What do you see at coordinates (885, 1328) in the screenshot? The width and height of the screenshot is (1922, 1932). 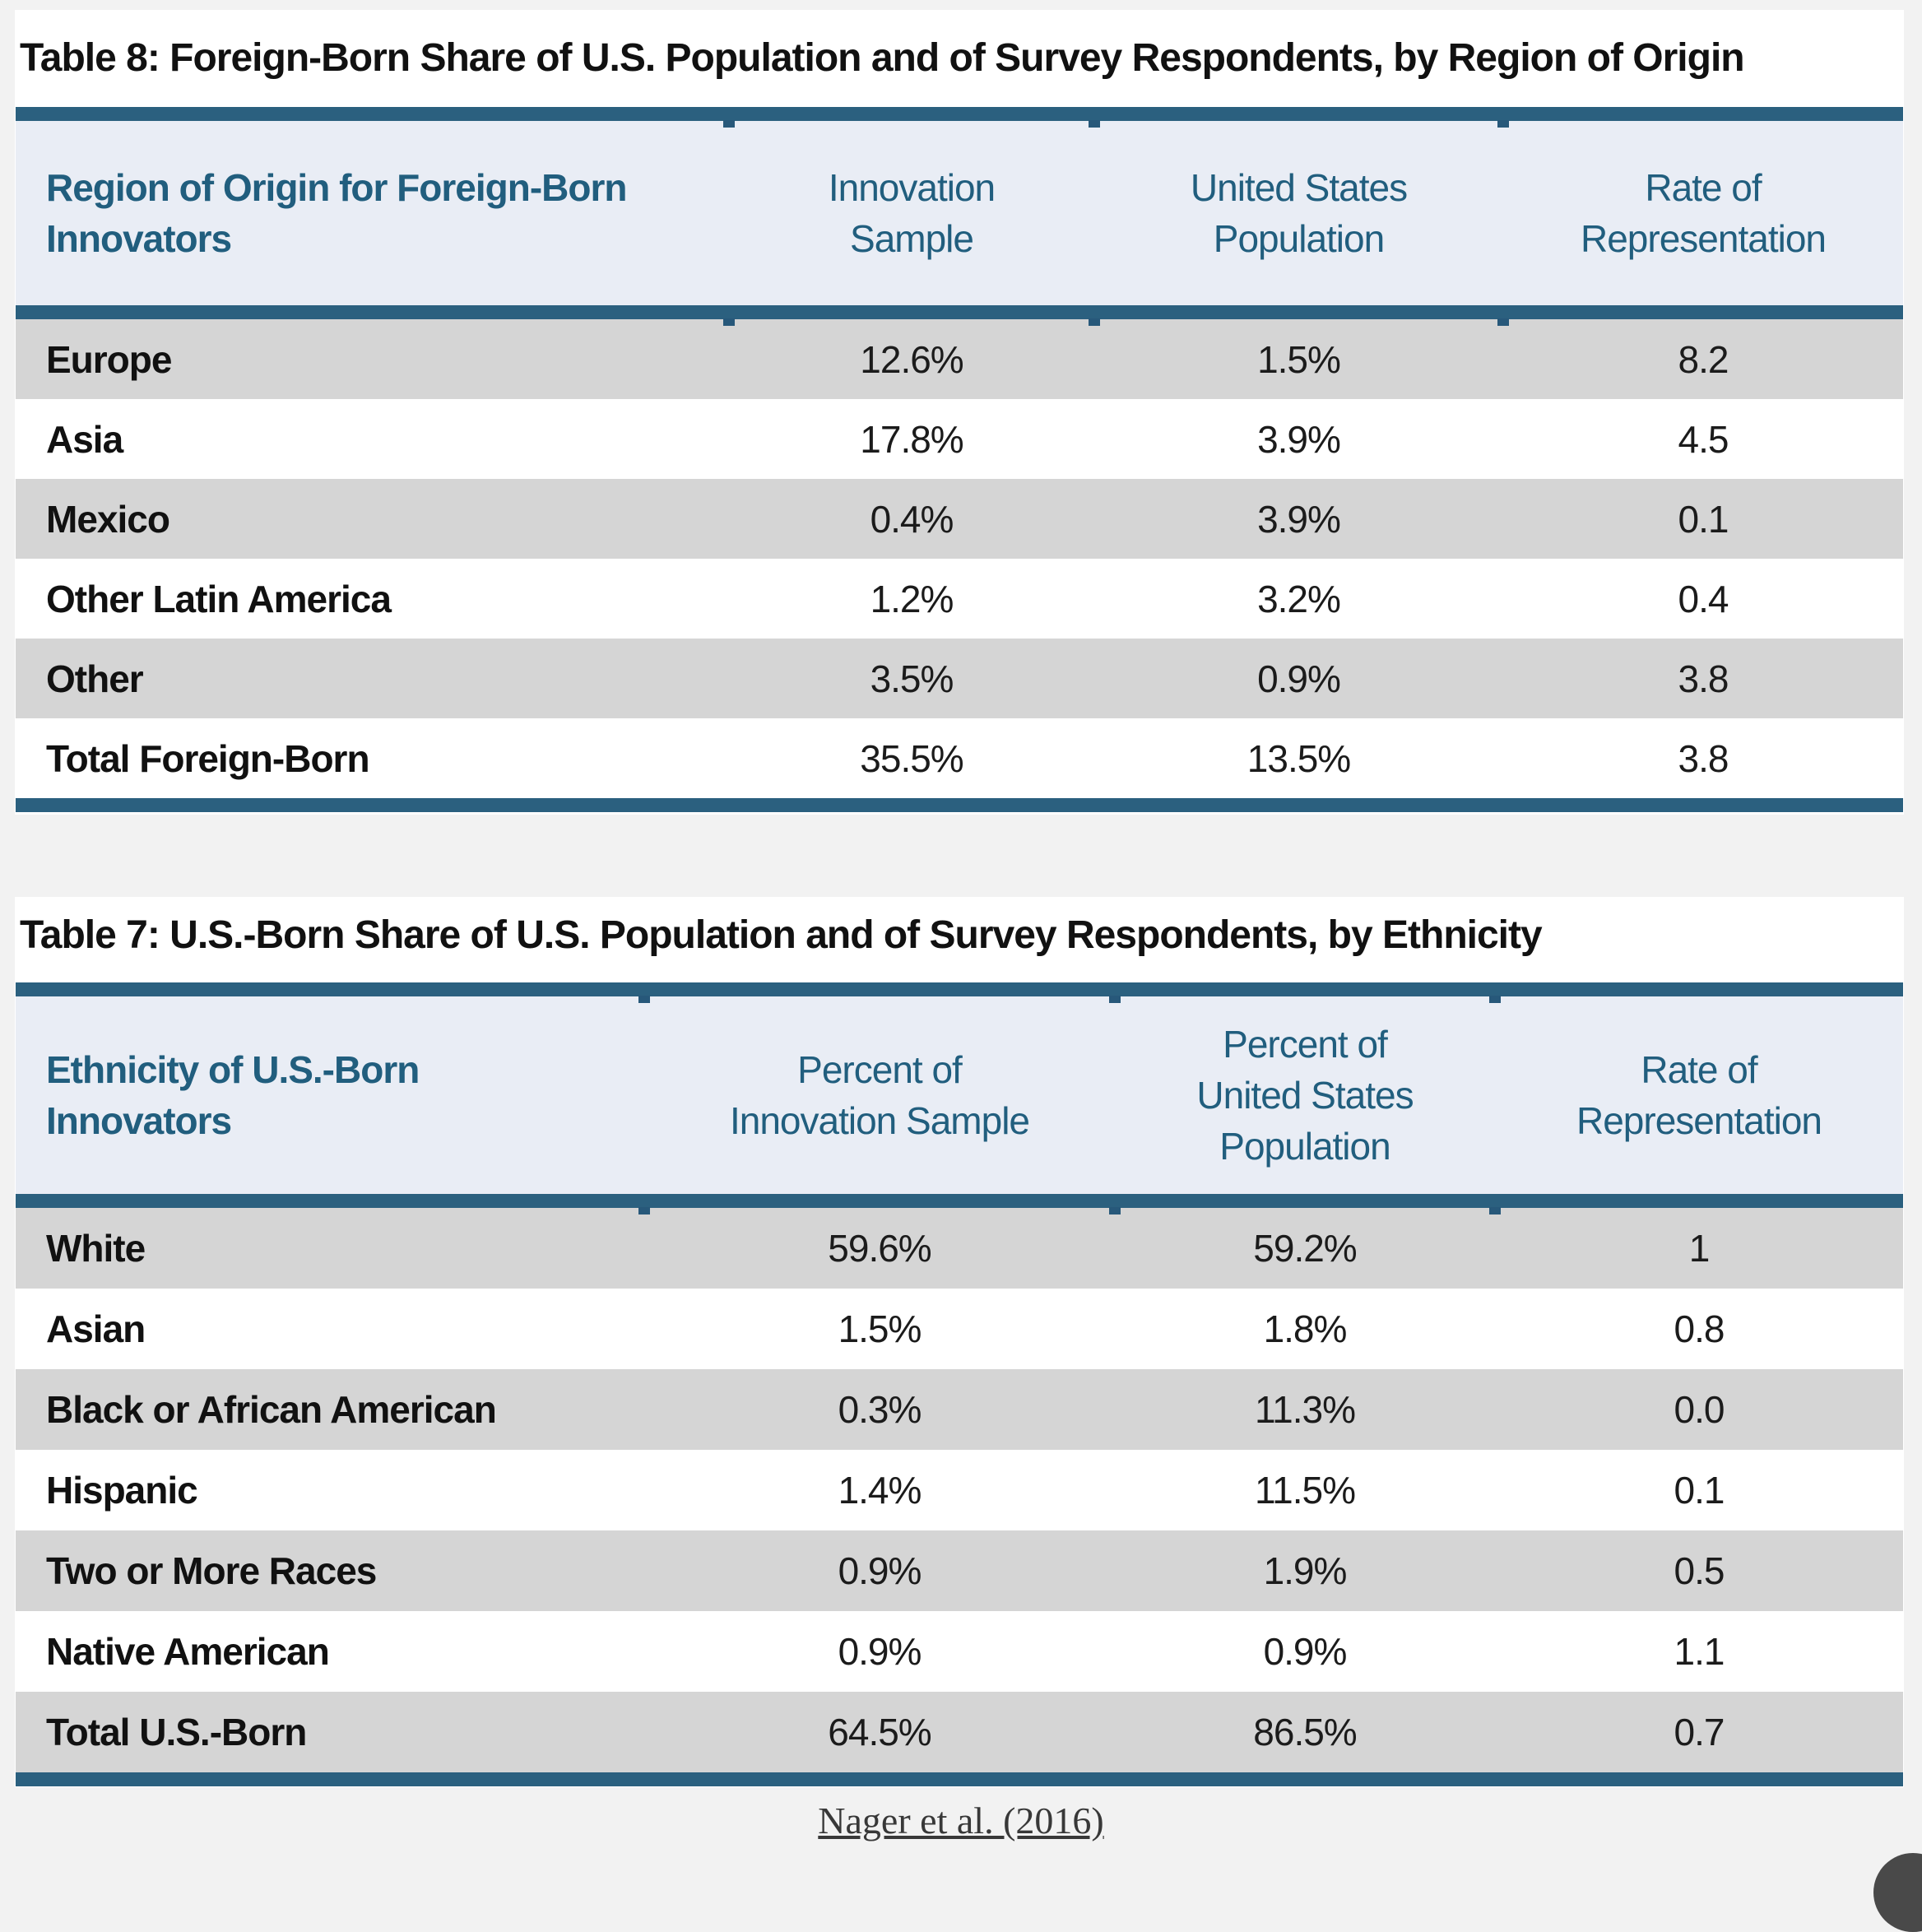 I see `table-row: Asian 1.5% 1.8% 0.8` at bounding box center [885, 1328].